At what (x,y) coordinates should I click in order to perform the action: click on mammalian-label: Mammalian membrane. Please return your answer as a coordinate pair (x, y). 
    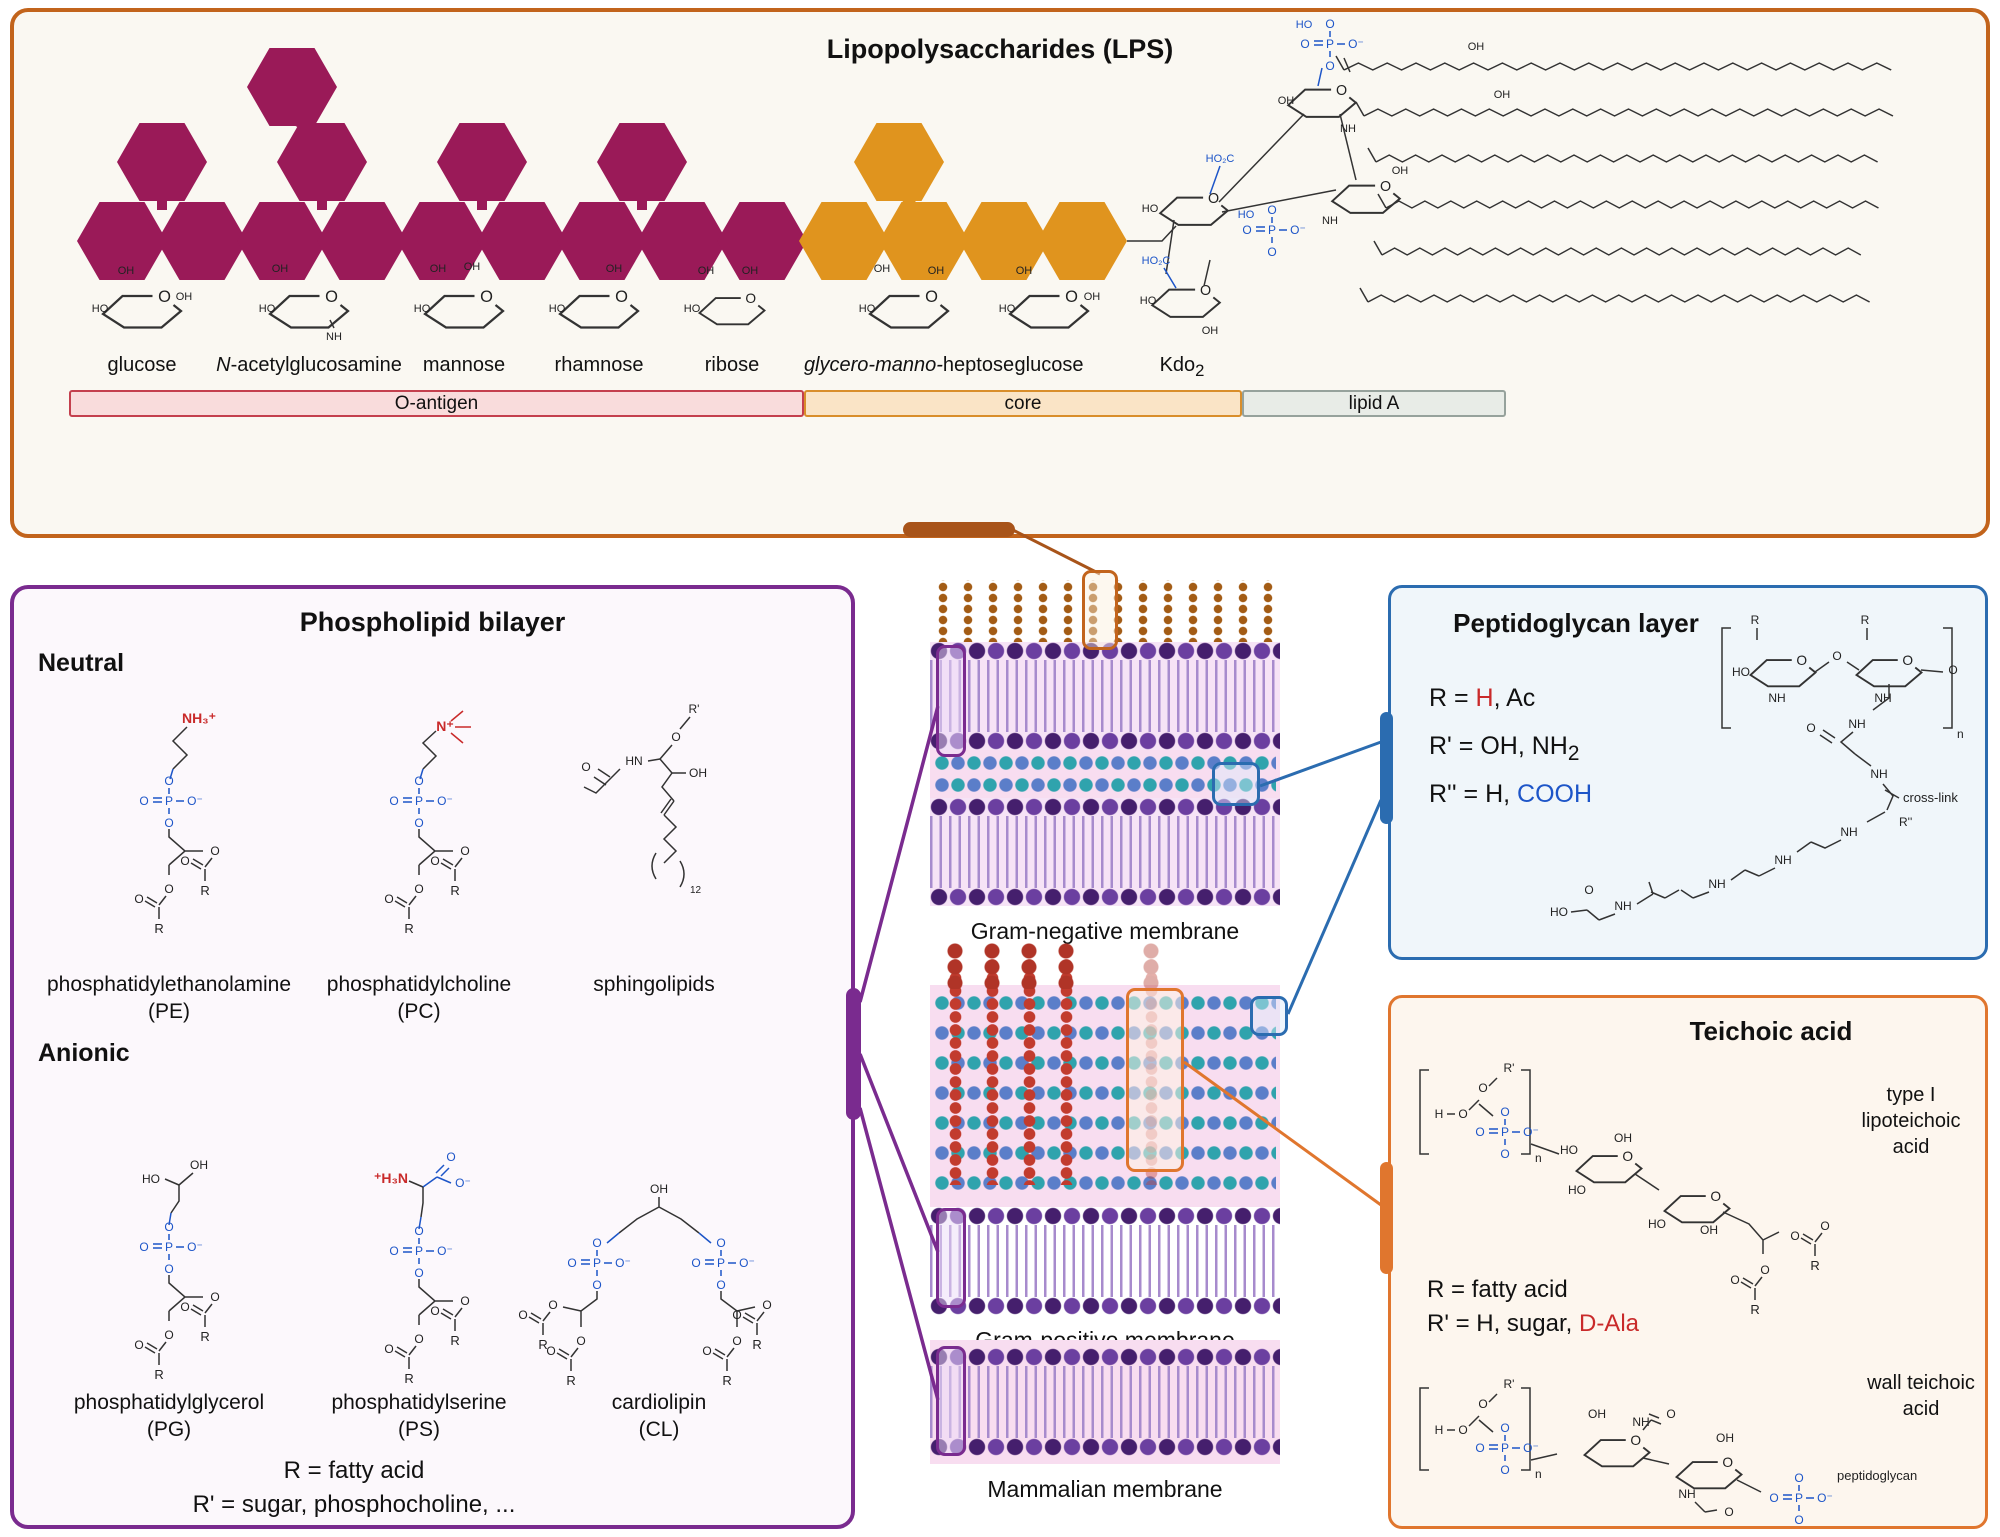
    Looking at the image, I should click on (1105, 1489).